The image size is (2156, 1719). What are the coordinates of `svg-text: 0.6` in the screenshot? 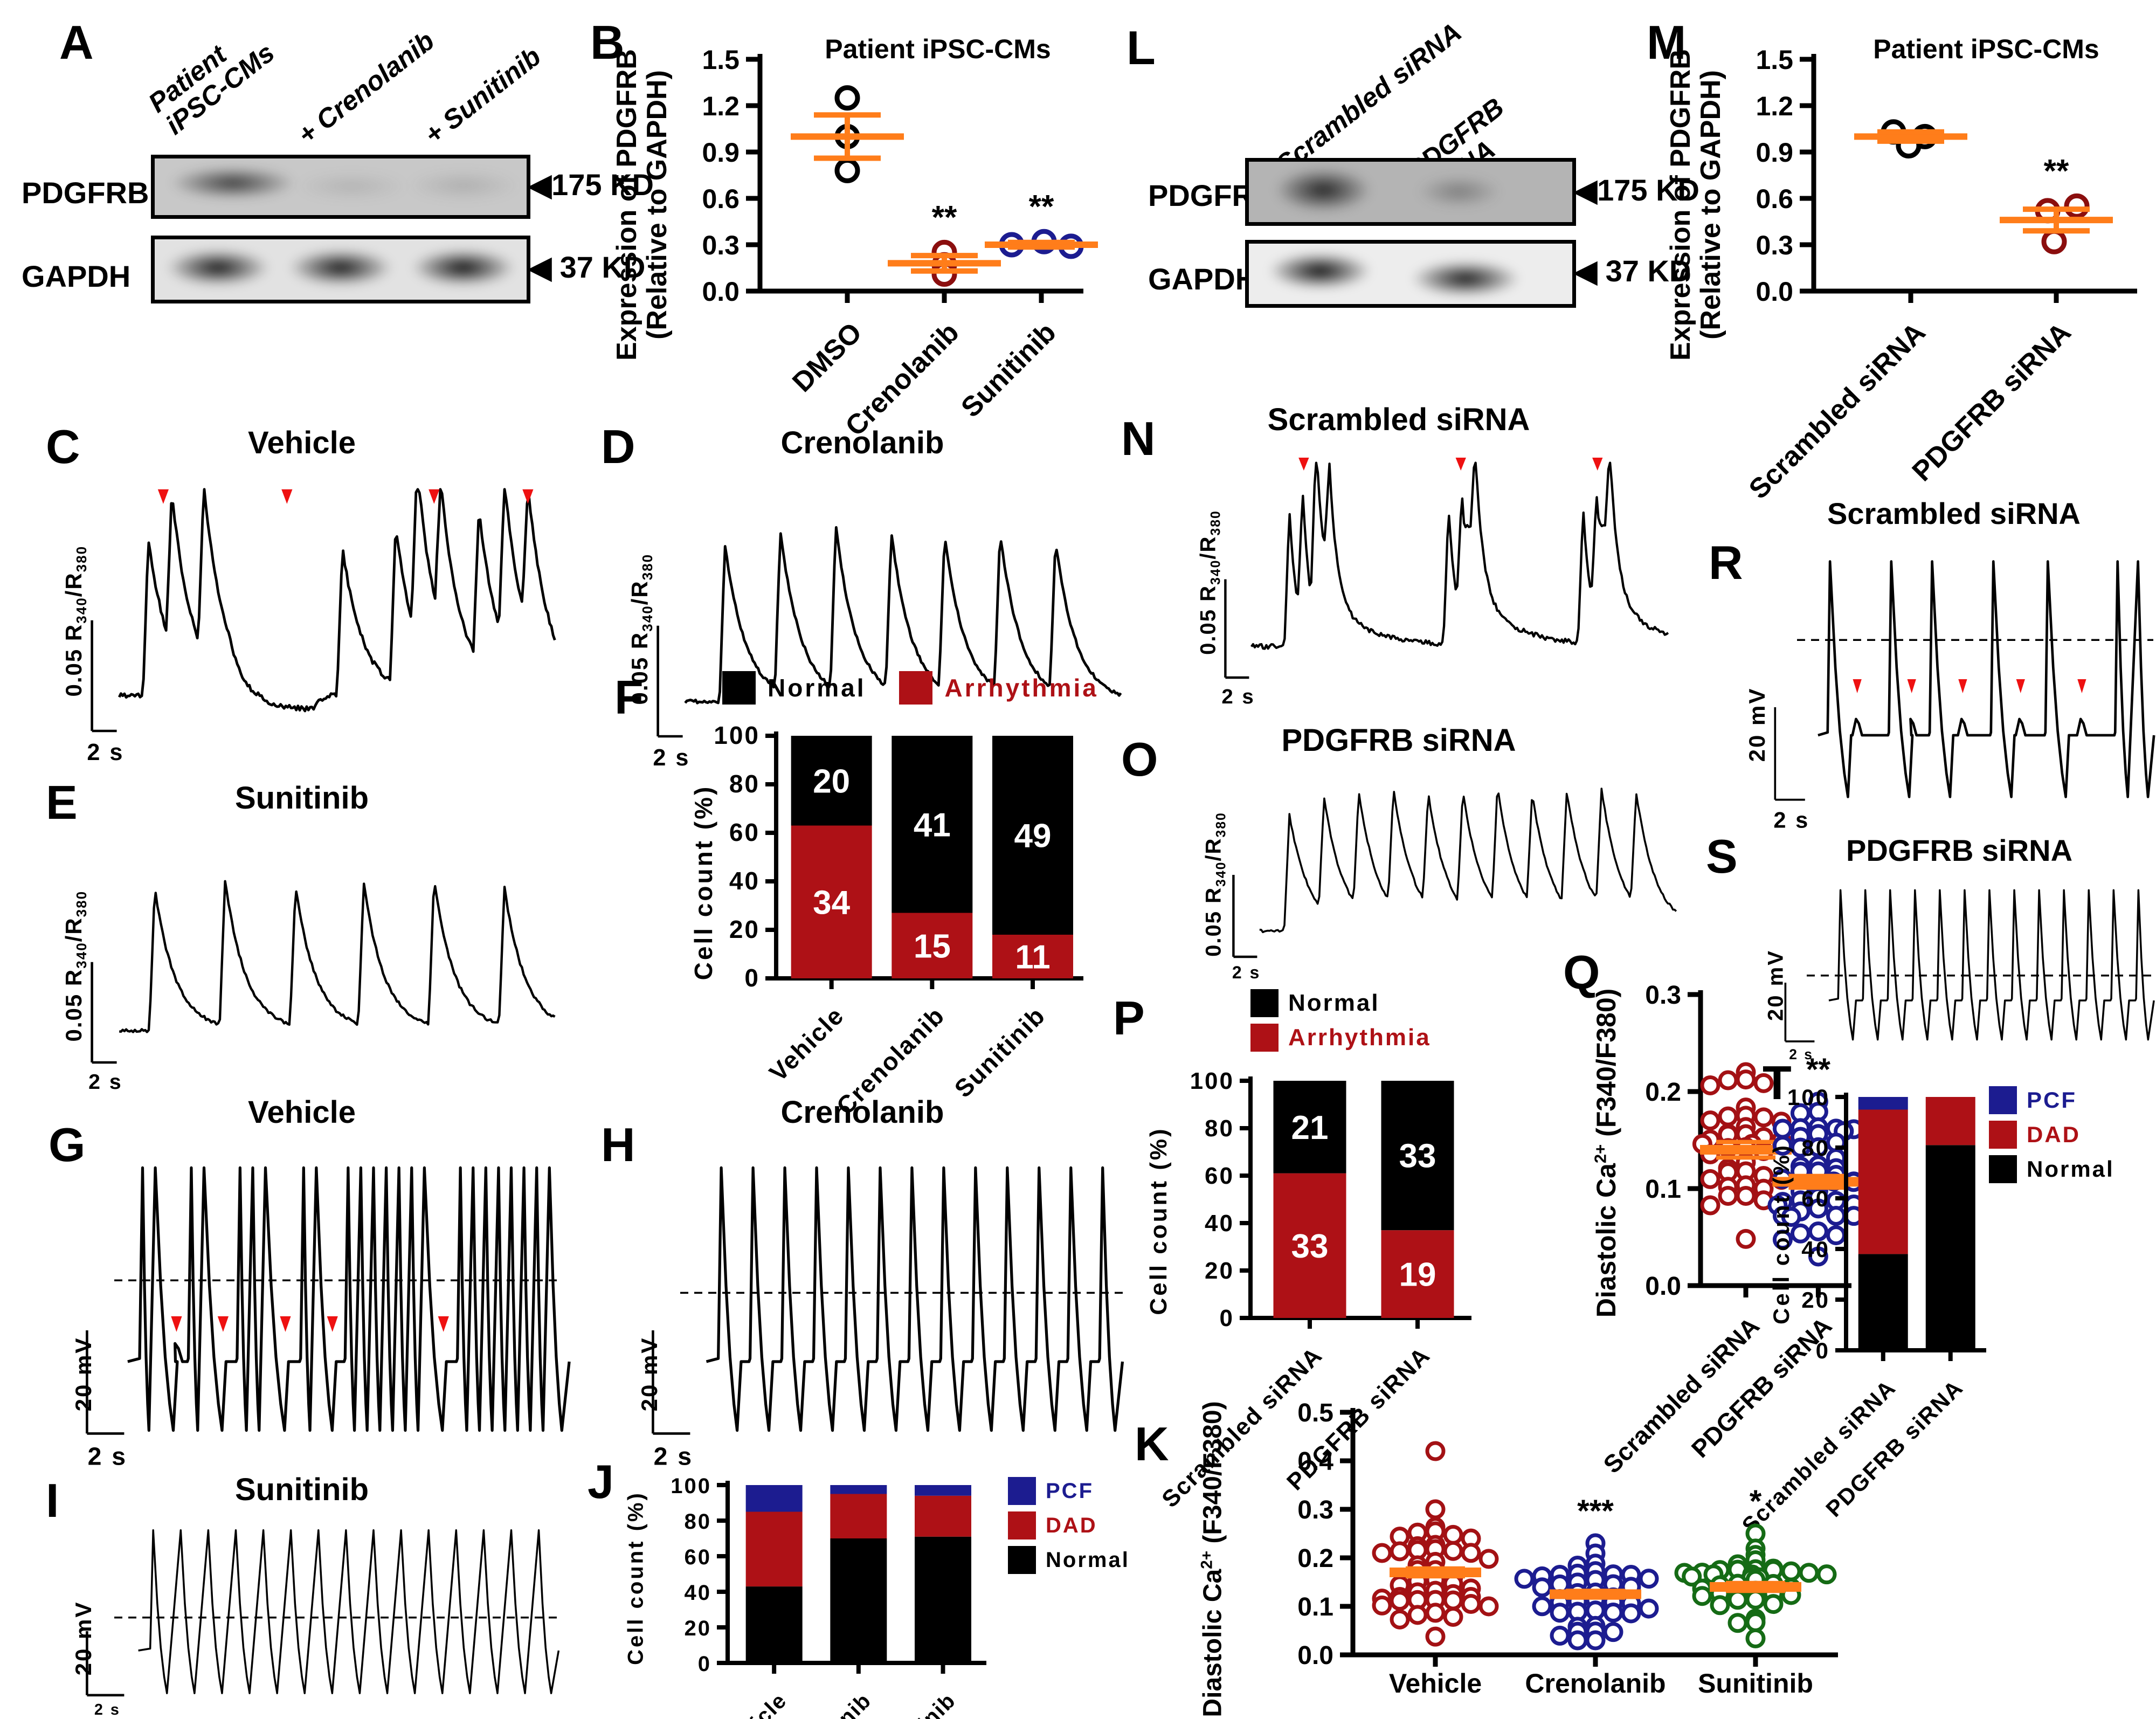 It's located at (1774, 199).